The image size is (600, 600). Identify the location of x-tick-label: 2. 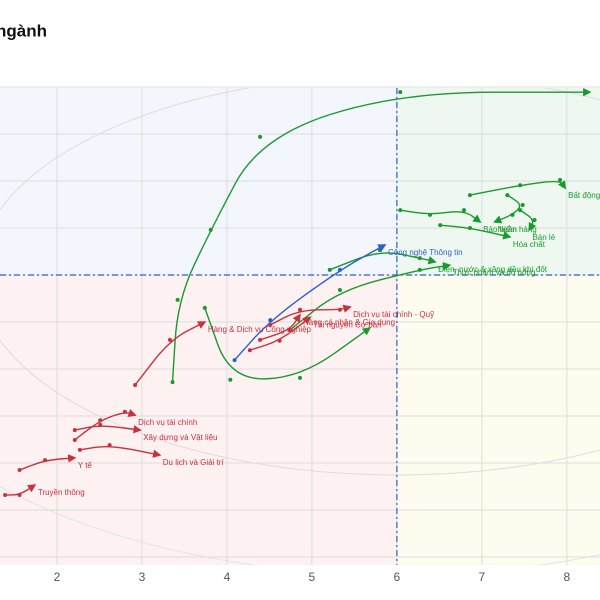
(57, 577).